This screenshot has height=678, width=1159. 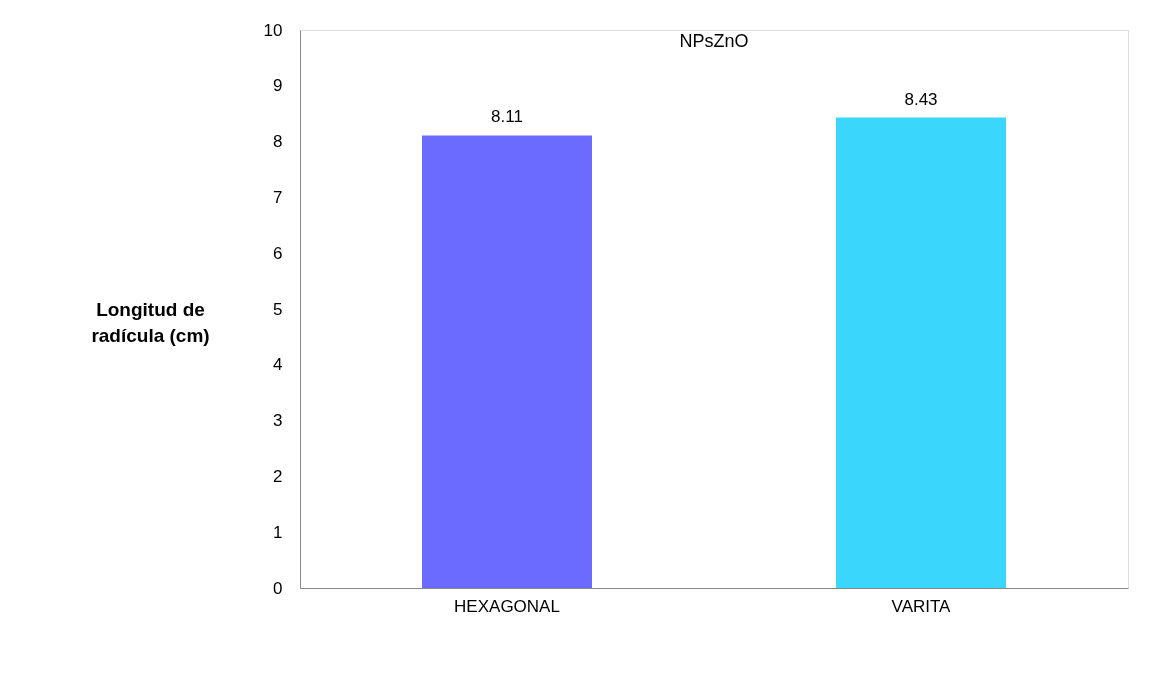 I want to click on y-tick-label: 5, so click(x=278, y=309).